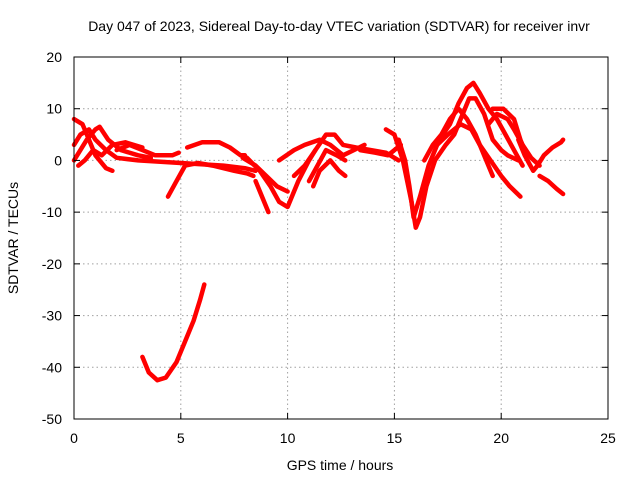  Describe the element at coordinates (52, 419) in the screenshot. I see `y-tick-label: -50` at that location.